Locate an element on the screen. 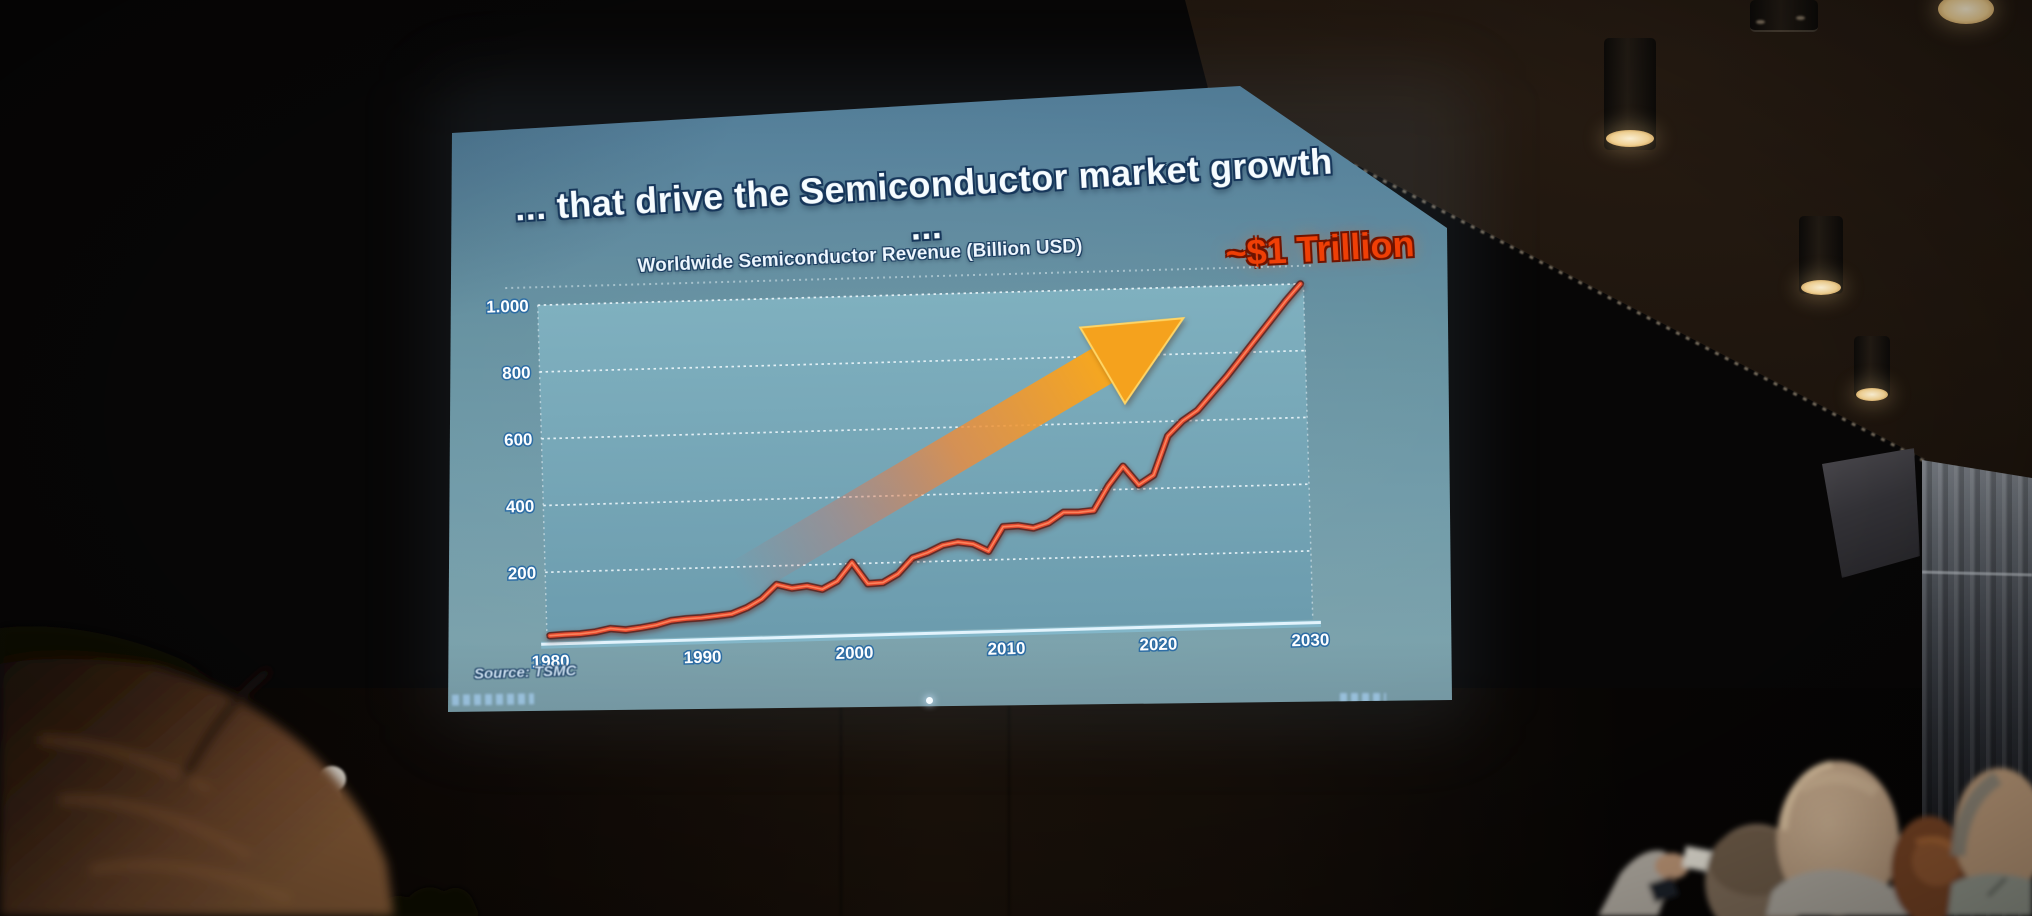  svg-text: 2030 is located at coordinates (1310, 640).